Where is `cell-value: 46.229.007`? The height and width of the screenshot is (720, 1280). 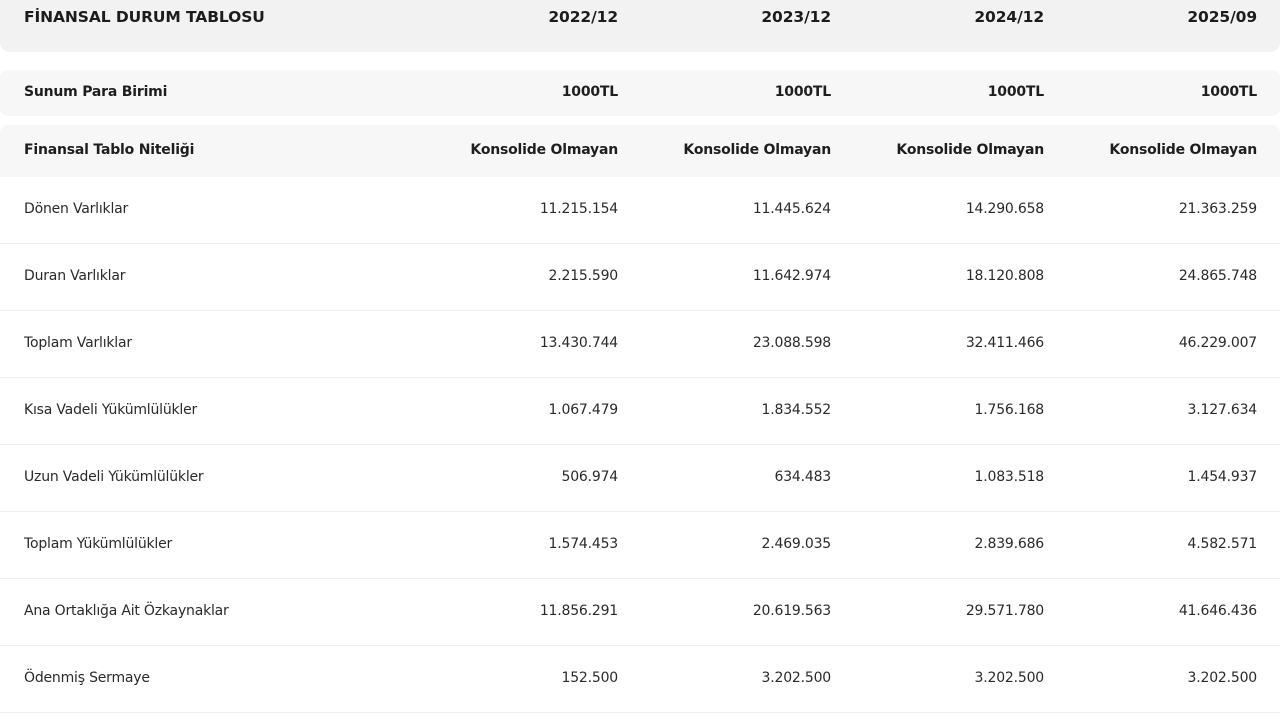 cell-value: 46.229.007 is located at coordinates (1217, 343).